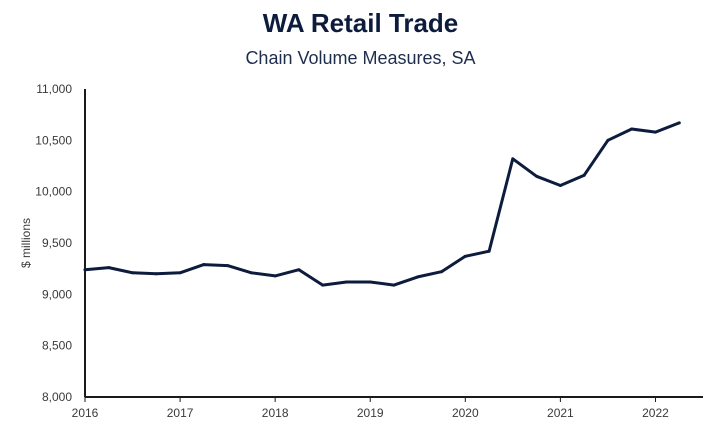  I want to click on x-tick-label: 2020, so click(465, 413).